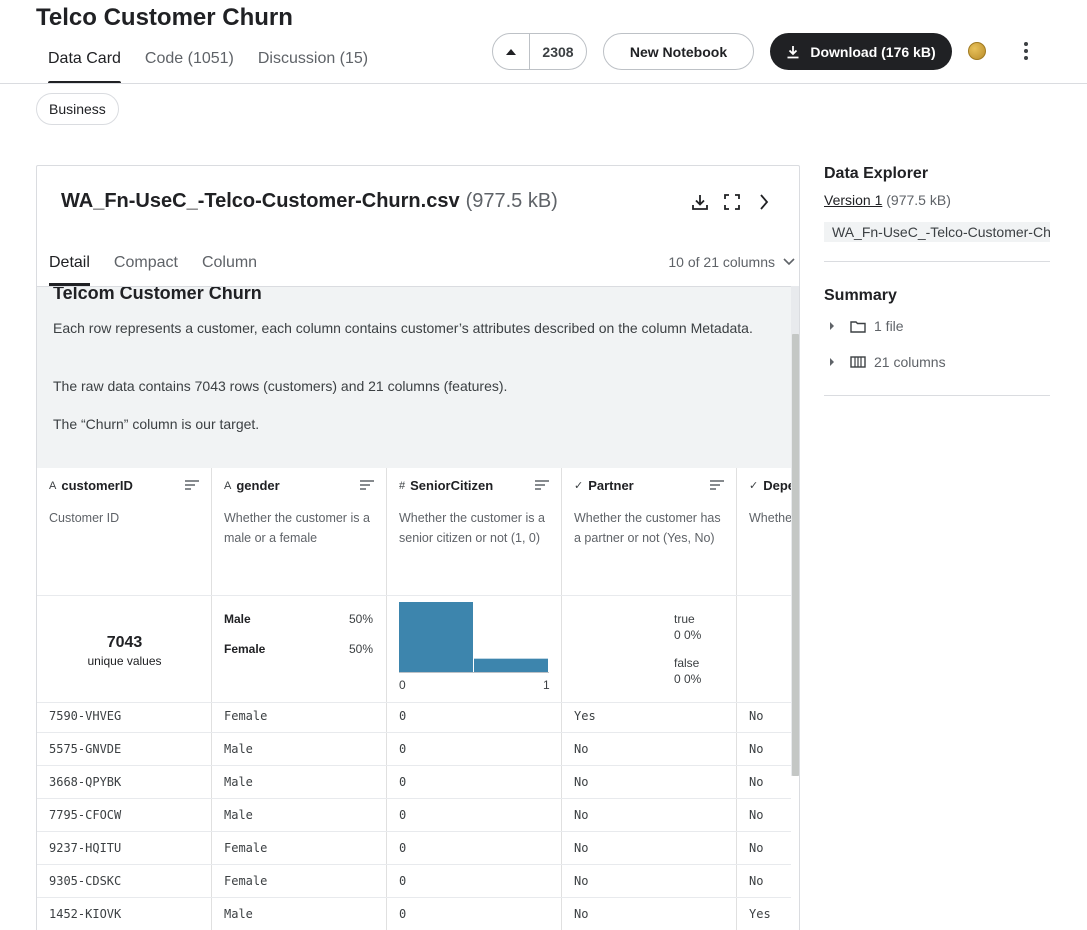  What do you see at coordinates (69, 266) in the screenshot?
I see `tab-detail: Detail` at bounding box center [69, 266].